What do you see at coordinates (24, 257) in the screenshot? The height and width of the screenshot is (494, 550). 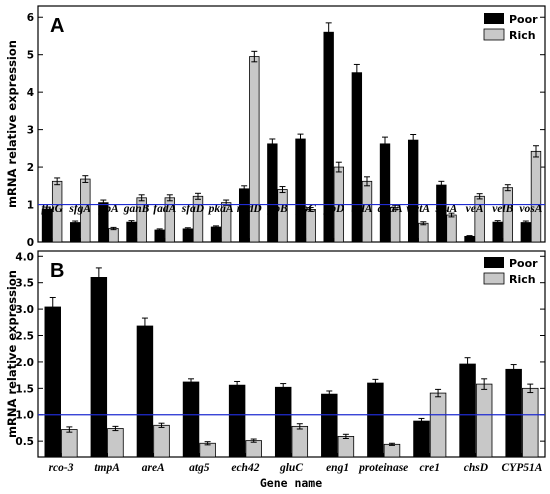 I see `y-tick-label: 4.0` at bounding box center [24, 257].